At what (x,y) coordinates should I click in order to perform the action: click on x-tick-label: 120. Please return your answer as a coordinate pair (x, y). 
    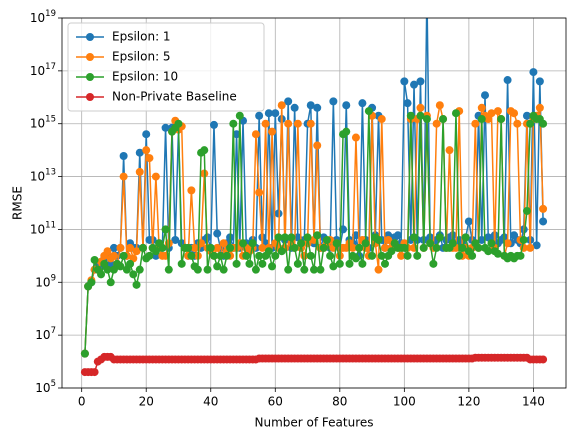
    Looking at the image, I should click on (468, 402).